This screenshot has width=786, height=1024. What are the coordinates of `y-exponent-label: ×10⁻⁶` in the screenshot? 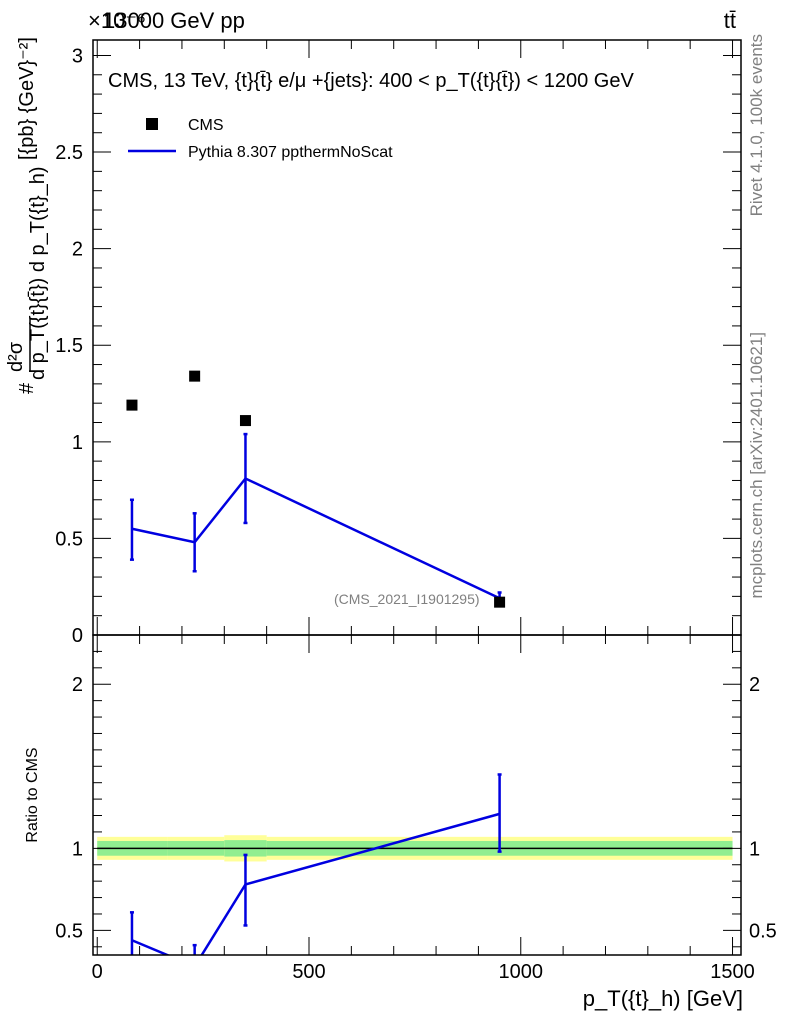 It's located at (117, 20).